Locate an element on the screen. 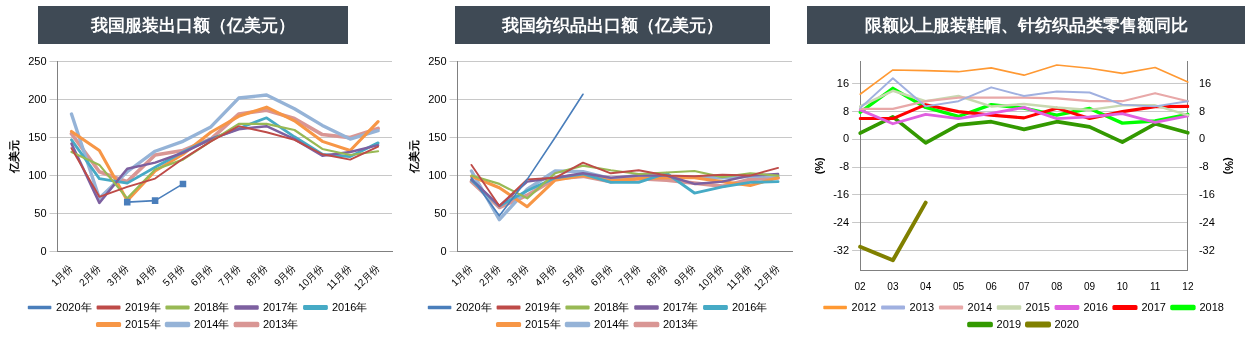 This screenshot has height=345, width=1247. chart-title: 我国服装出口额（亿美元） is located at coordinates (193, 25).